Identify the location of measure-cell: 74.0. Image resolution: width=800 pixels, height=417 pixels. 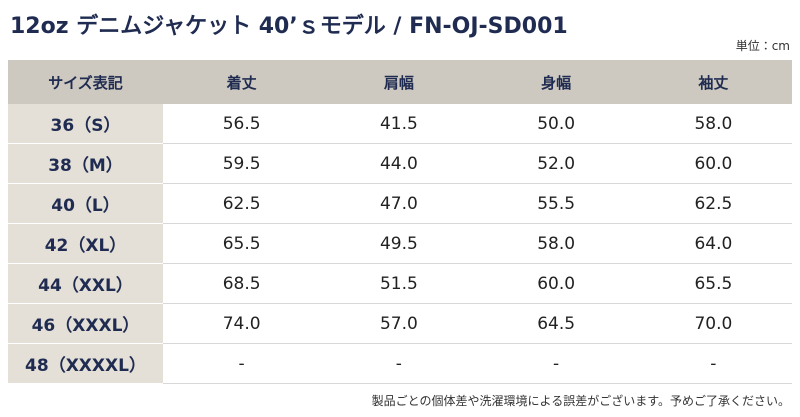
(242, 323).